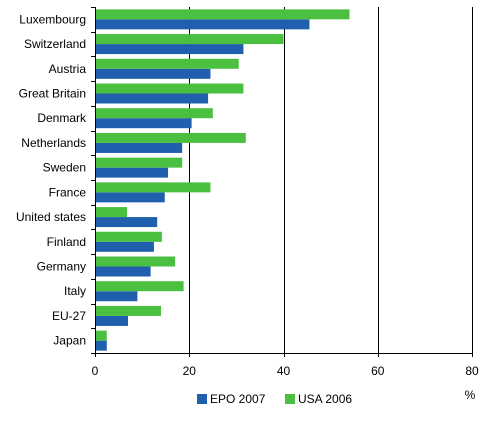 This screenshot has width=498, height=448. What do you see at coordinates (52, 94) in the screenshot?
I see `category-label: Great Britain` at bounding box center [52, 94].